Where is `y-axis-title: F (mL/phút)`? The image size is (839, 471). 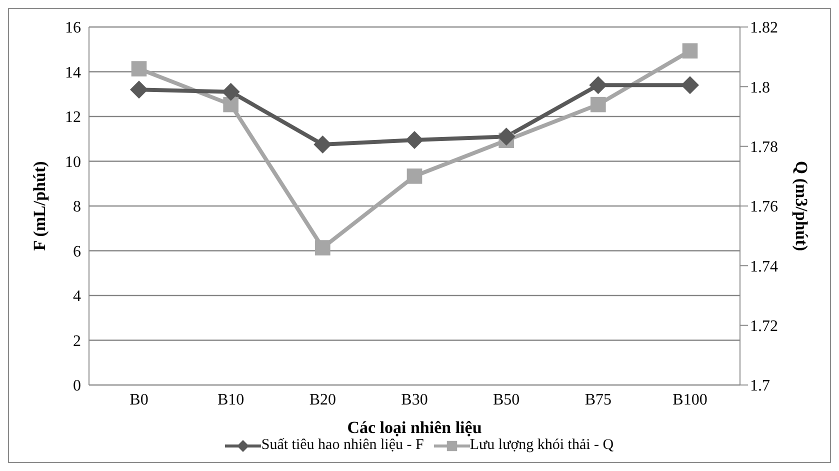
y-axis-title: F (mL/phút) is located at coordinates (40, 206).